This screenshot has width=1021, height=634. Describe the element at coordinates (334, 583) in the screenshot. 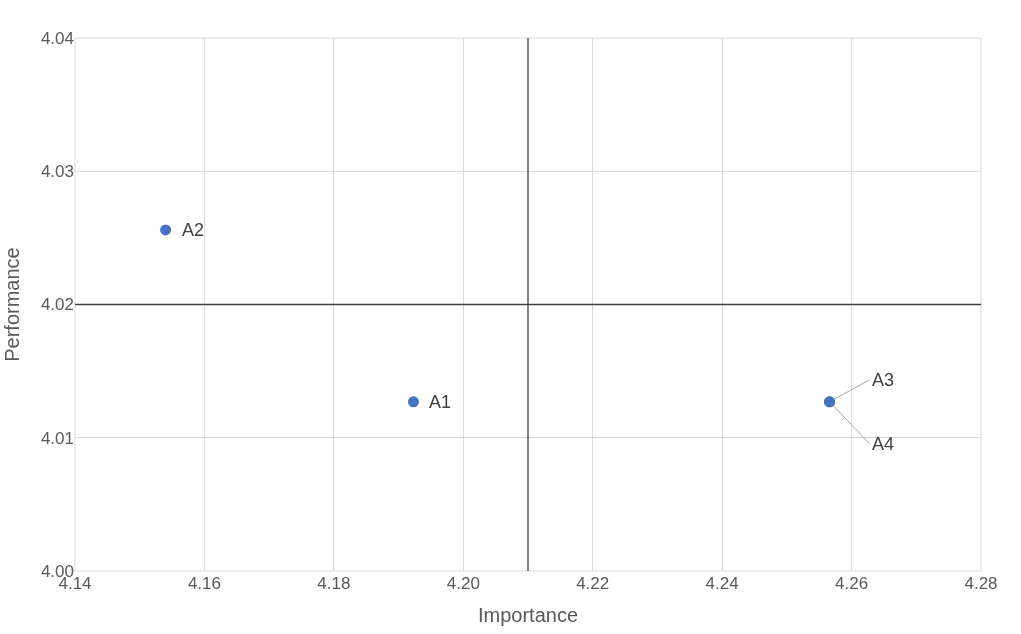

I see `x-tick-label: 4.18` at that location.